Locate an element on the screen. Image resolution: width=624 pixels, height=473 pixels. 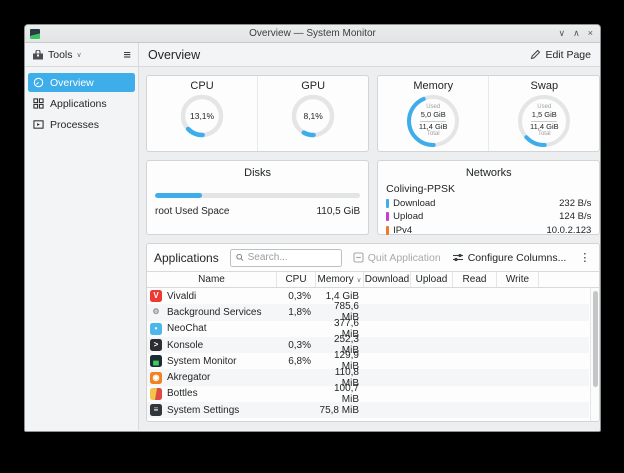
disks-card: Disks root Used Space 110,5 GiB is located at coordinates (258, 197).